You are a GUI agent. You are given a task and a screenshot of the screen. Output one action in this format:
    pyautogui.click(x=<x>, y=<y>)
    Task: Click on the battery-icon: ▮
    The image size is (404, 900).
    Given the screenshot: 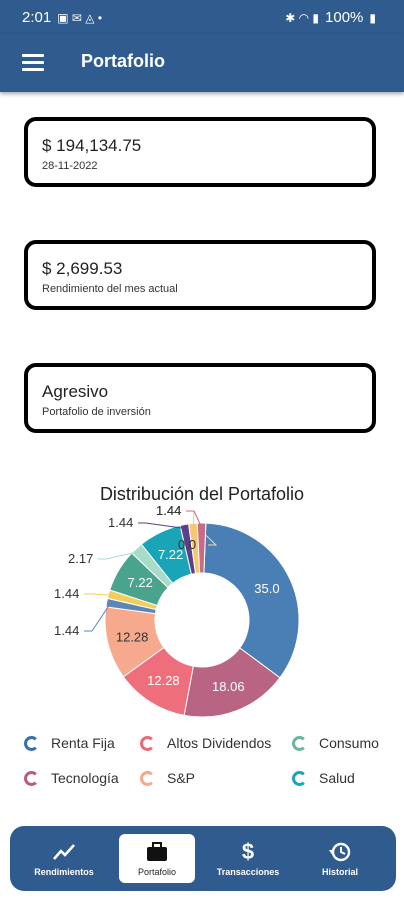 What is the action you would take?
    pyautogui.click(x=372, y=17)
    